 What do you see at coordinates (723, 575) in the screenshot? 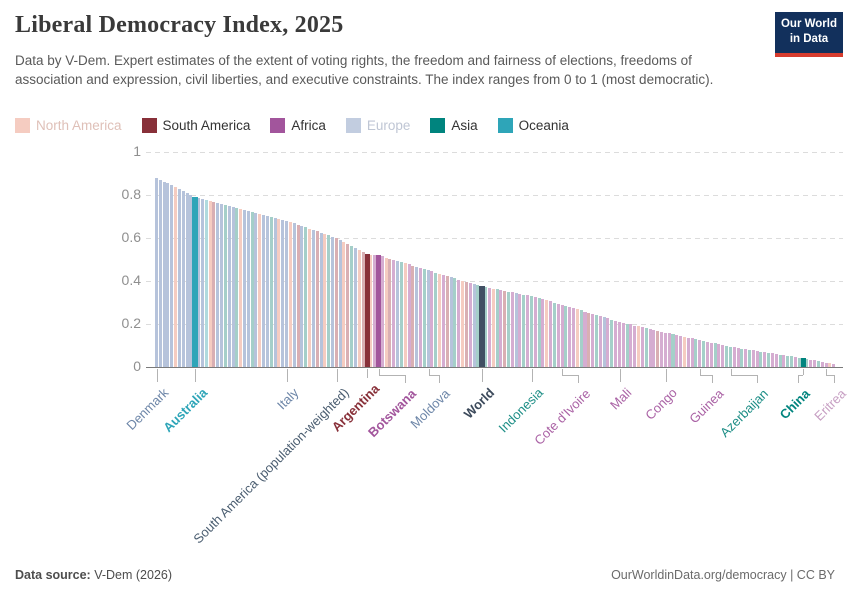
I see `footer-link: OurWorldinData.org/democracy | CC BY` at bounding box center [723, 575].